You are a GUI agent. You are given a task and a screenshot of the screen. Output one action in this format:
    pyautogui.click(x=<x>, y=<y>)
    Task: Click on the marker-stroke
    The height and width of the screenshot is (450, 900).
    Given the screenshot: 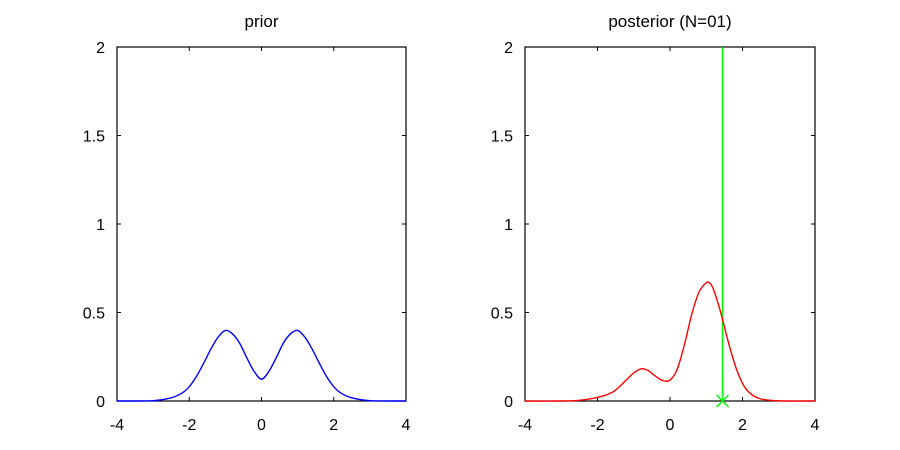 What is the action you would take?
    pyautogui.click(x=723, y=401)
    